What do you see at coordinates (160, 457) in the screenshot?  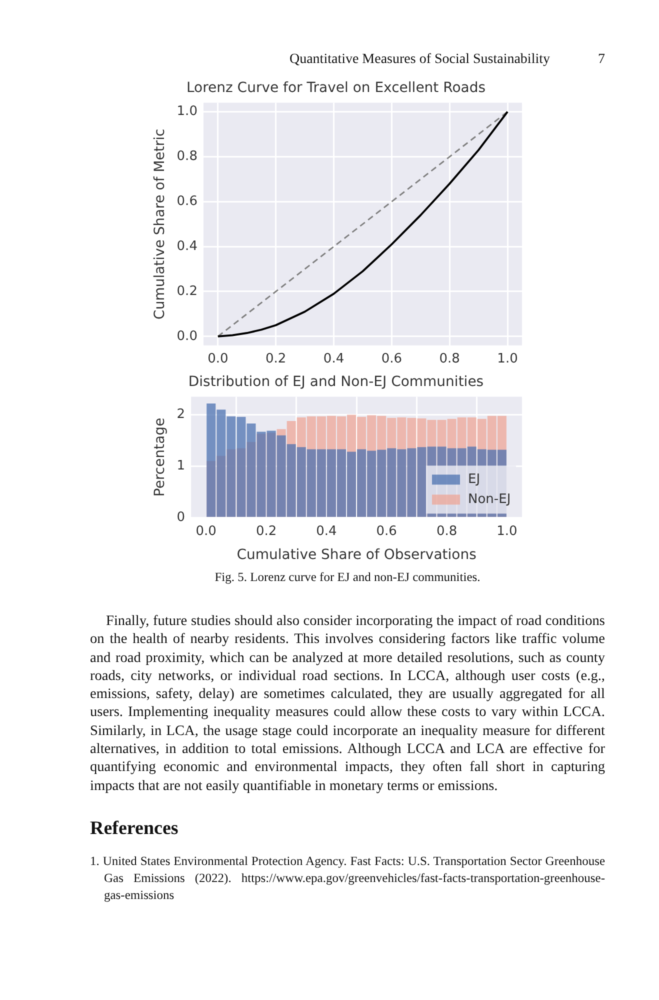 I see `y-axis-title: Percentage` at bounding box center [160, 457].